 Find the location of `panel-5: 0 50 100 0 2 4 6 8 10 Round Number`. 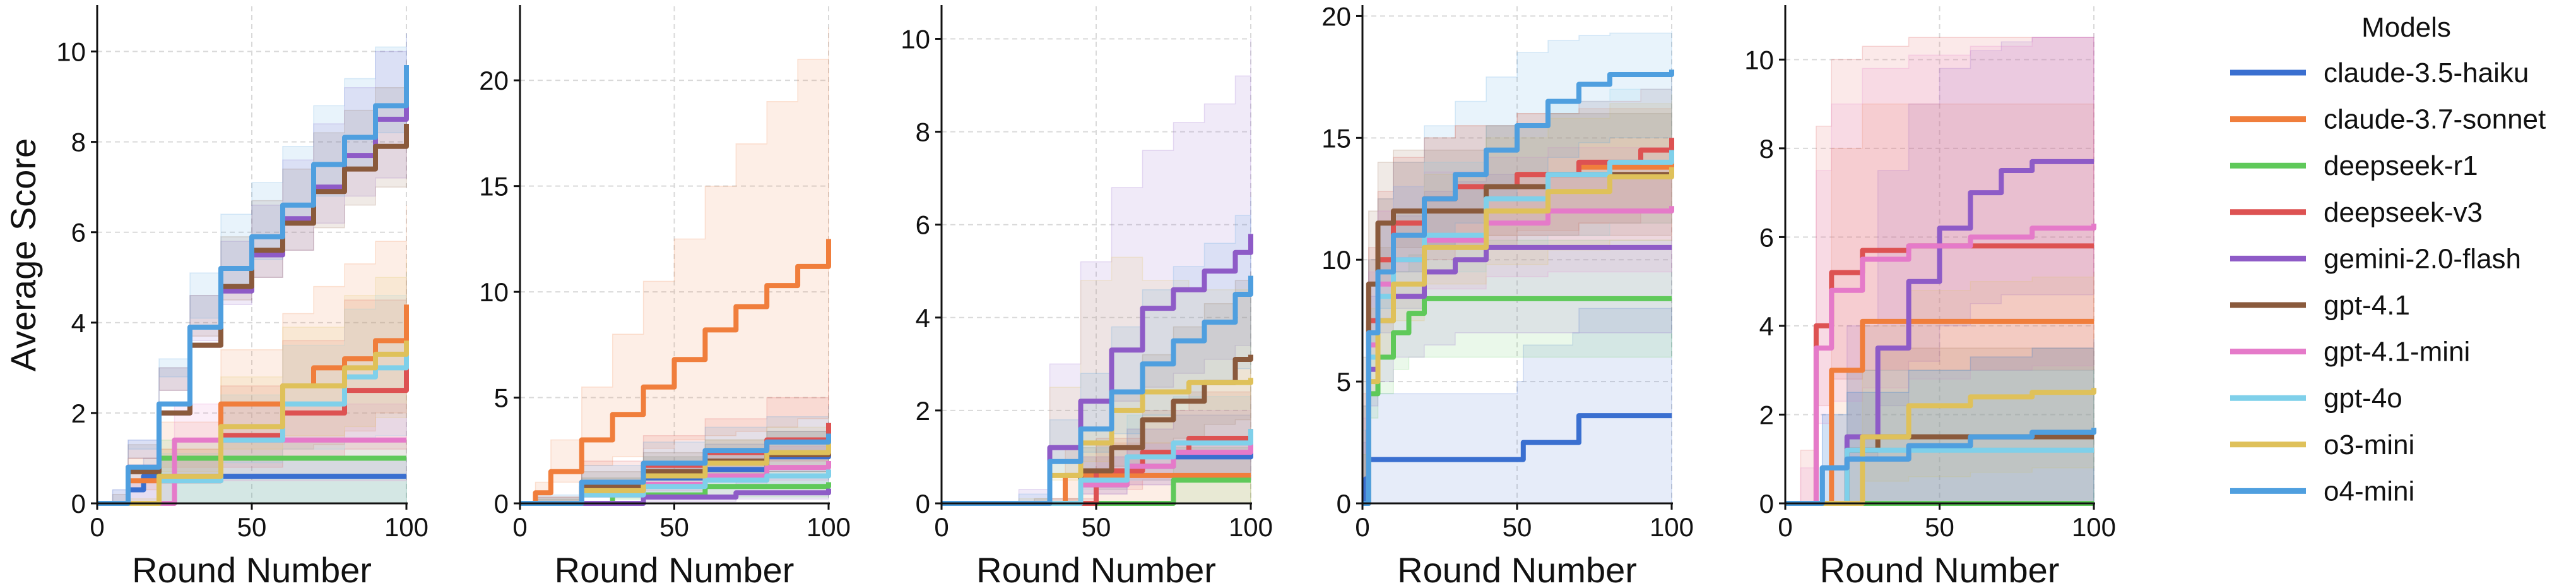

panel-5: 0 50 100 0 2 4 6 8 10 Round Number is located at coordinates (1930, 296).